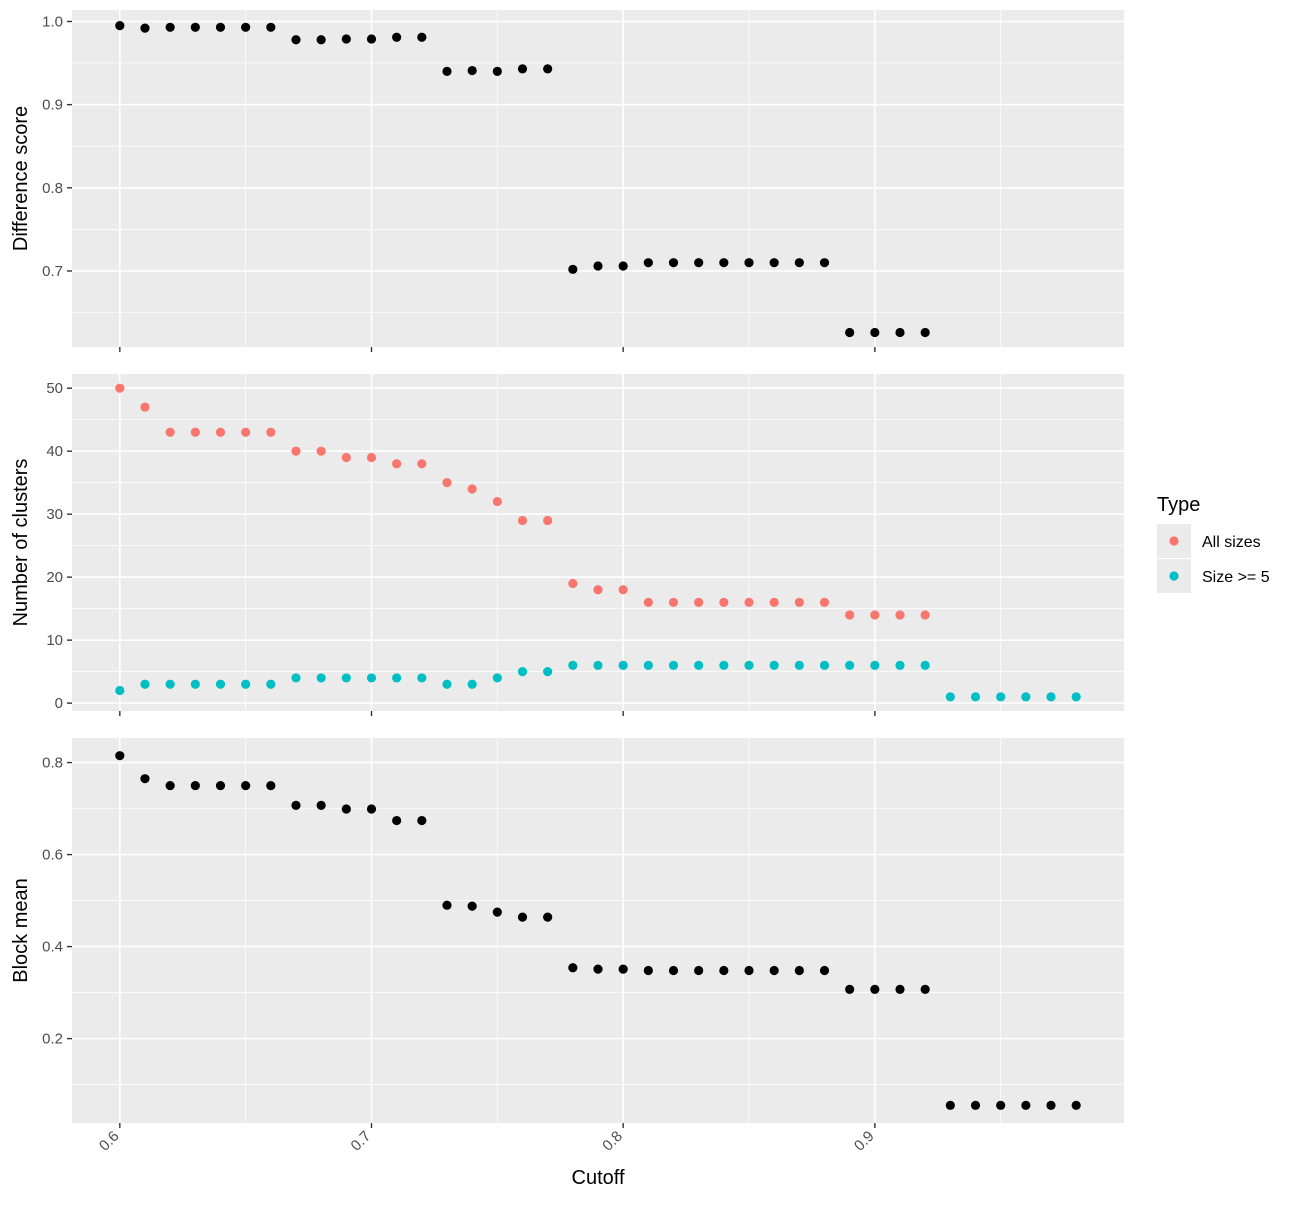 This screenshot has width=1300, height=1205. What do you see at coordinates (1236, 577) in the screenshot?
I see `legend-label: Size >= 5` at bounding box center [1236, 577].